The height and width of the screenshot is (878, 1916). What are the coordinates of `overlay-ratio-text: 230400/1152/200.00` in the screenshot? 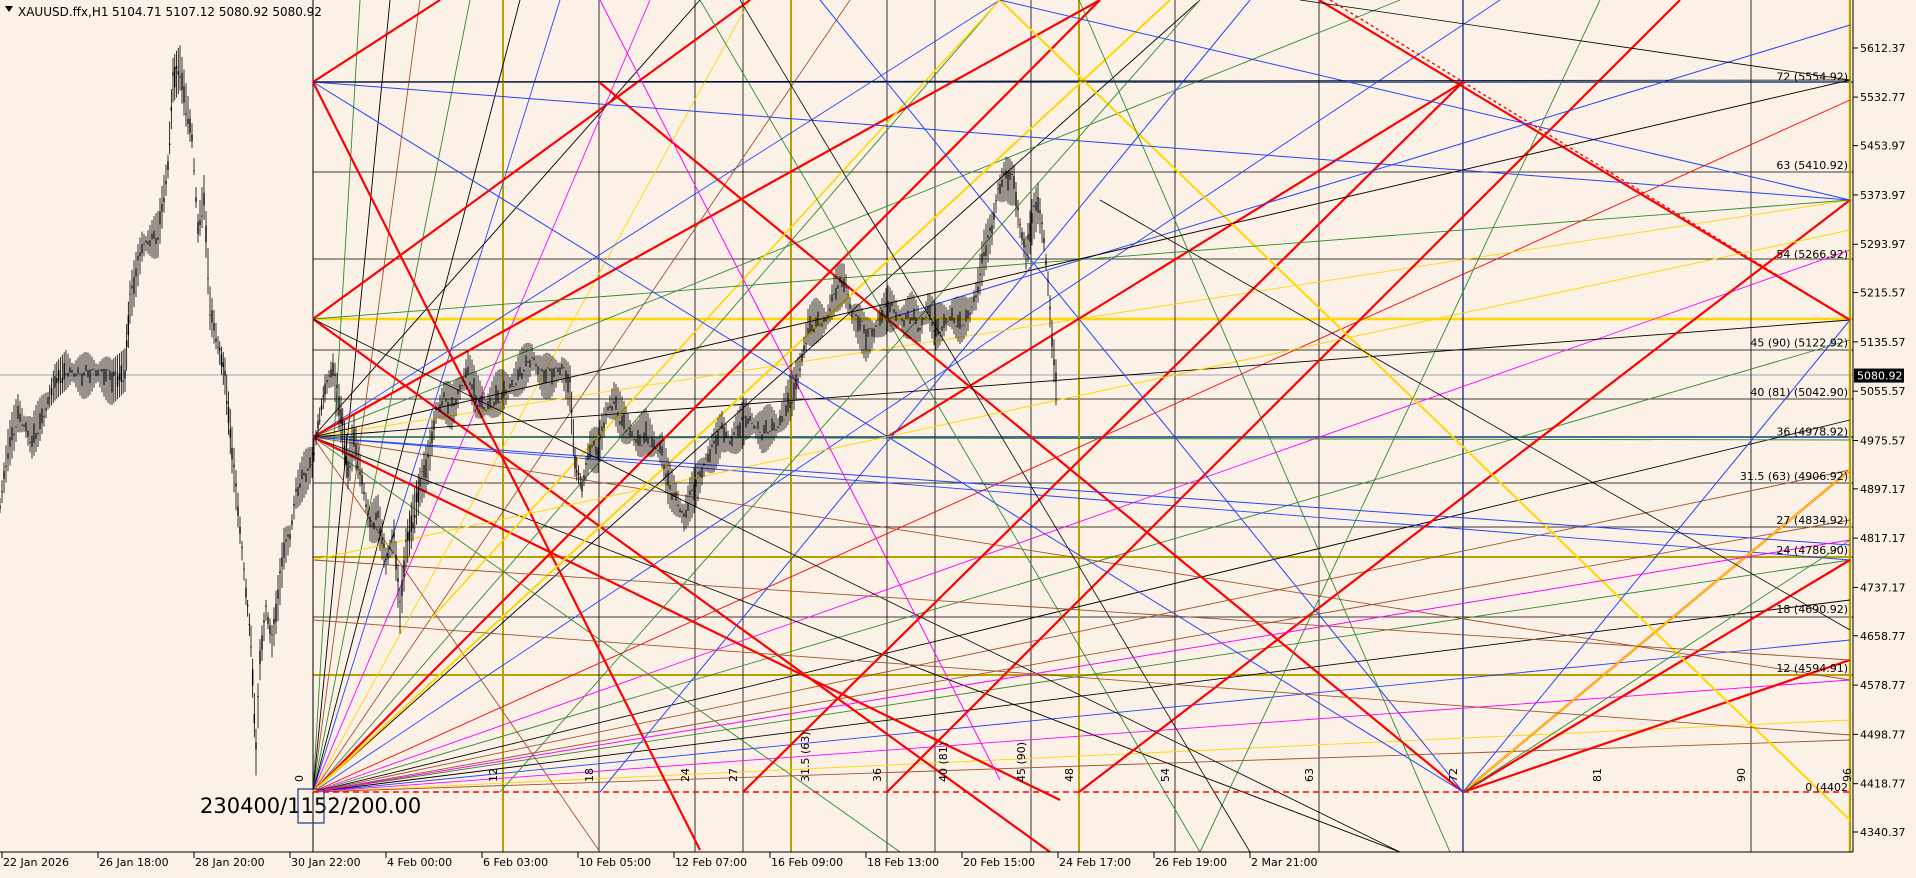 It's located at (310, 806).